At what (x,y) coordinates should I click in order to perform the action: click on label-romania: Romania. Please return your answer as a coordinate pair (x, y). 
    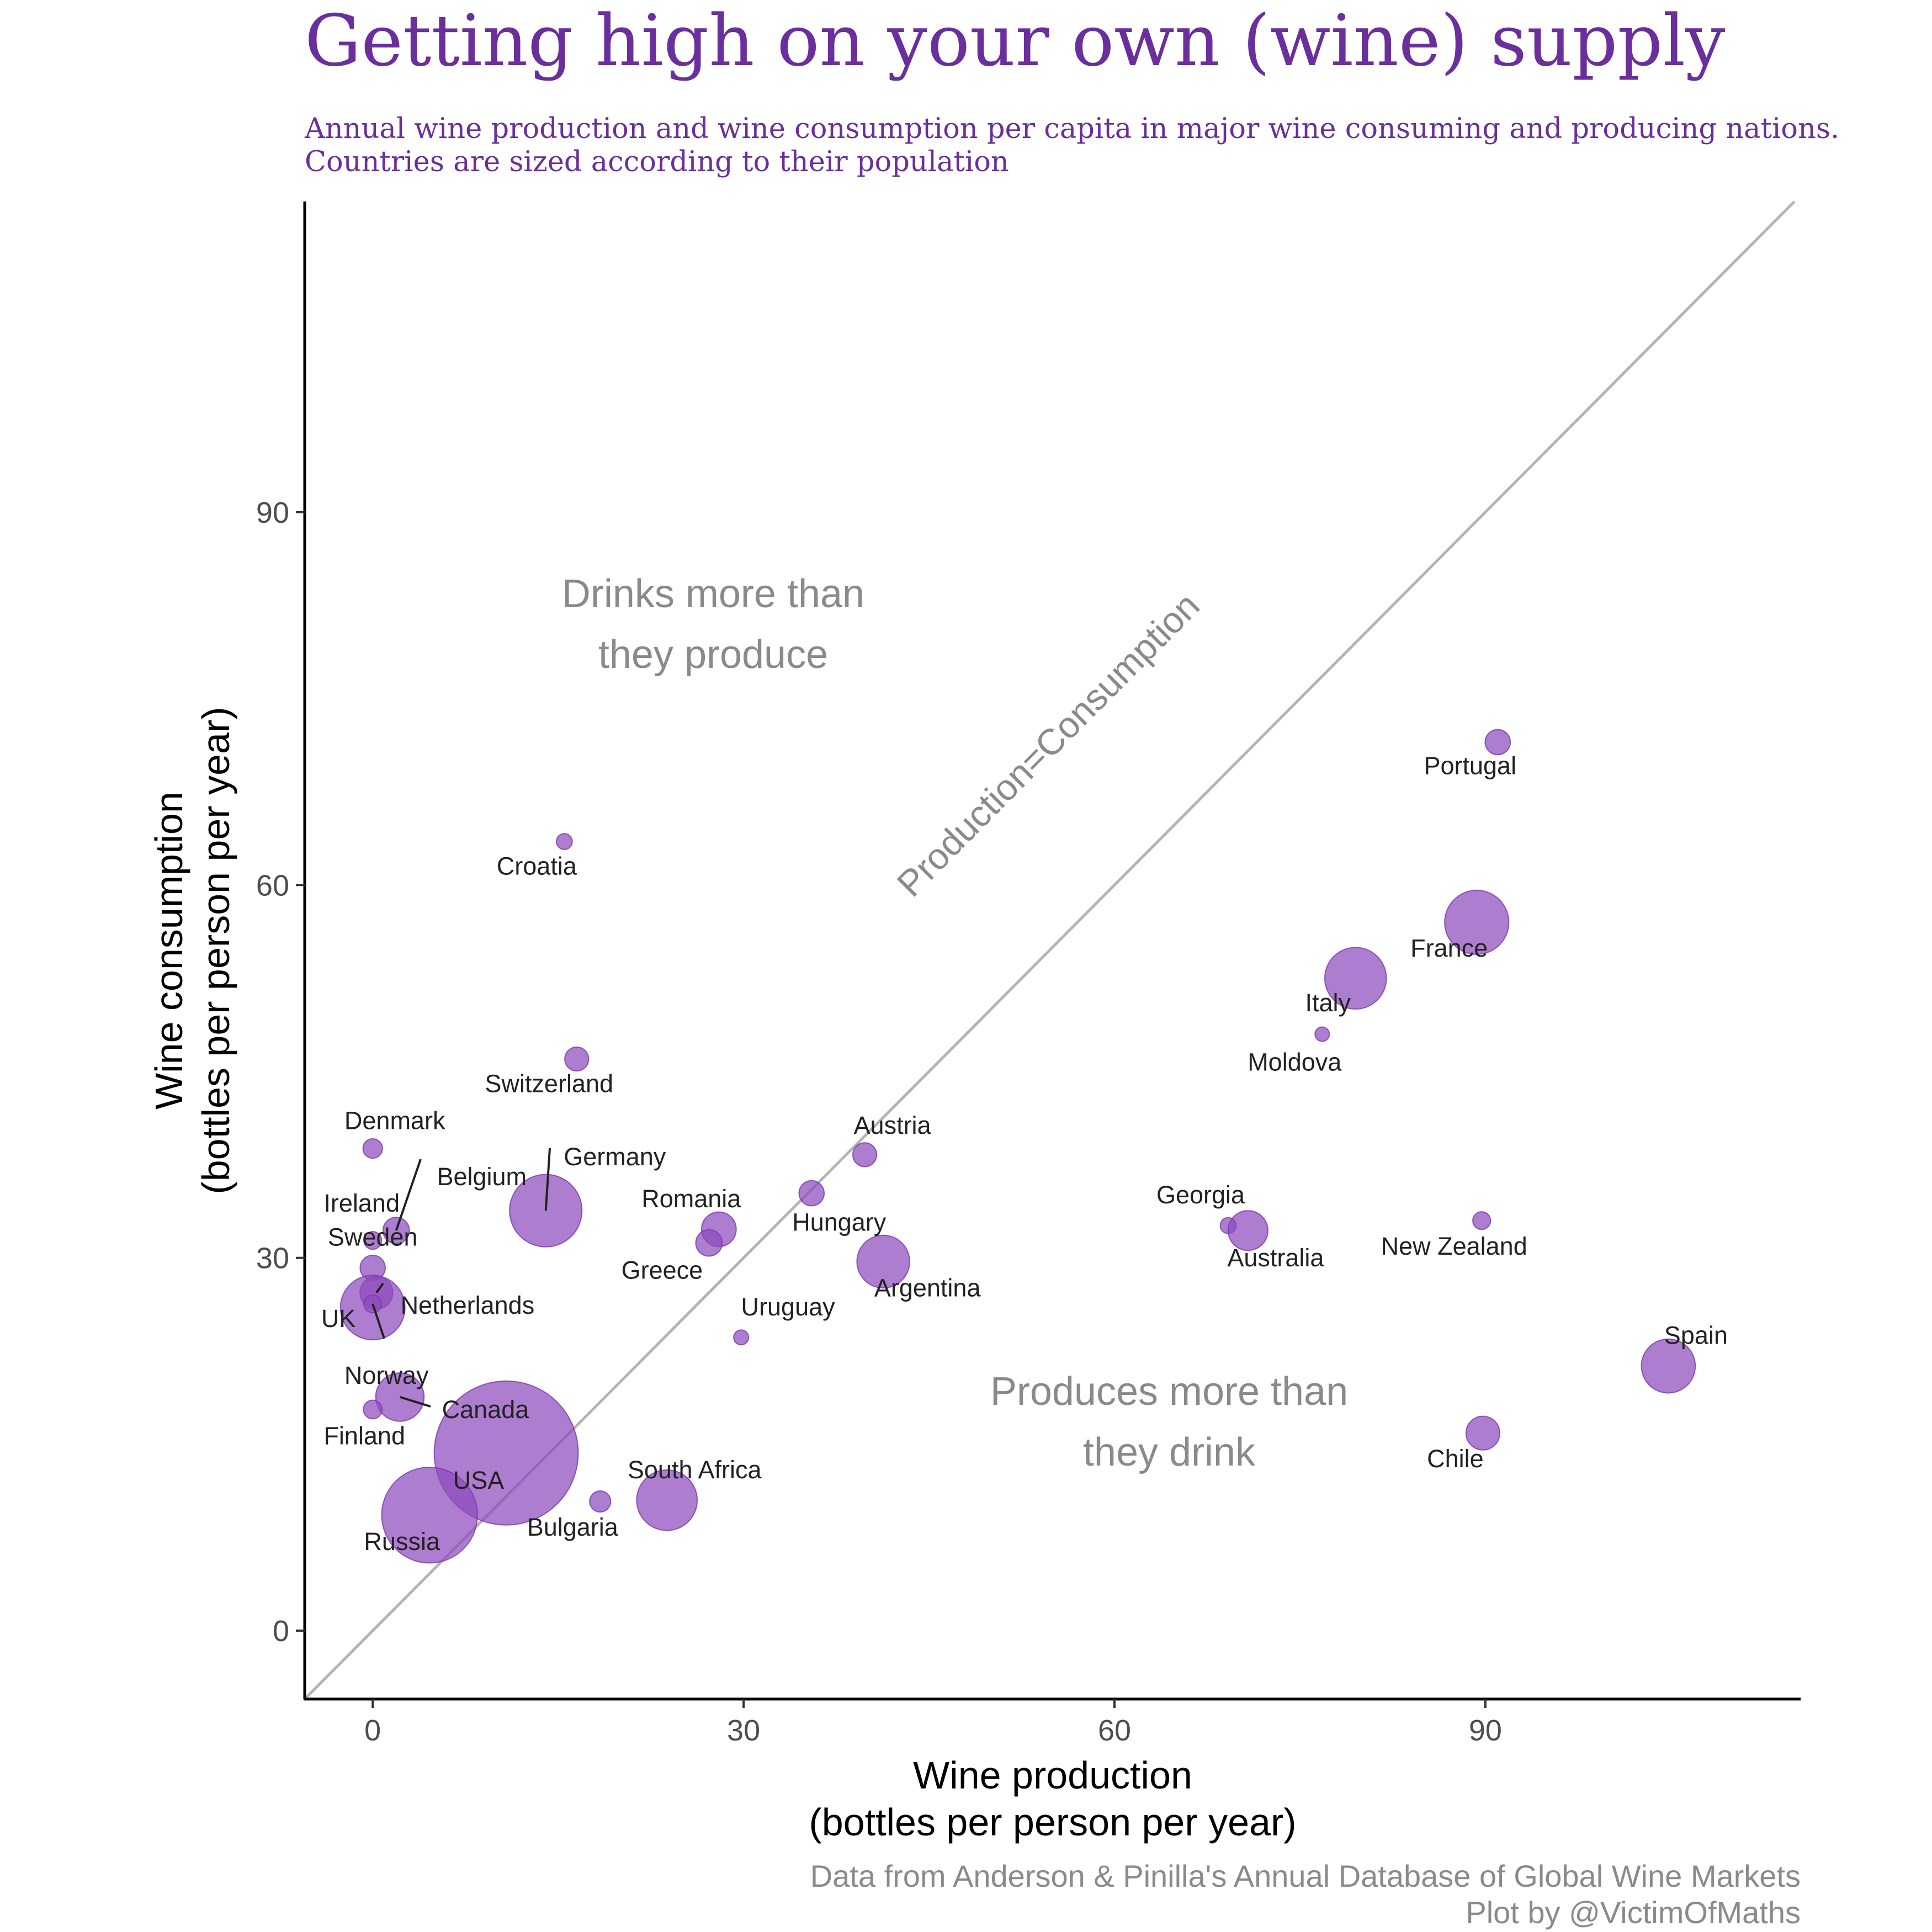
    Looking at the image, I should click on (691, 1199).